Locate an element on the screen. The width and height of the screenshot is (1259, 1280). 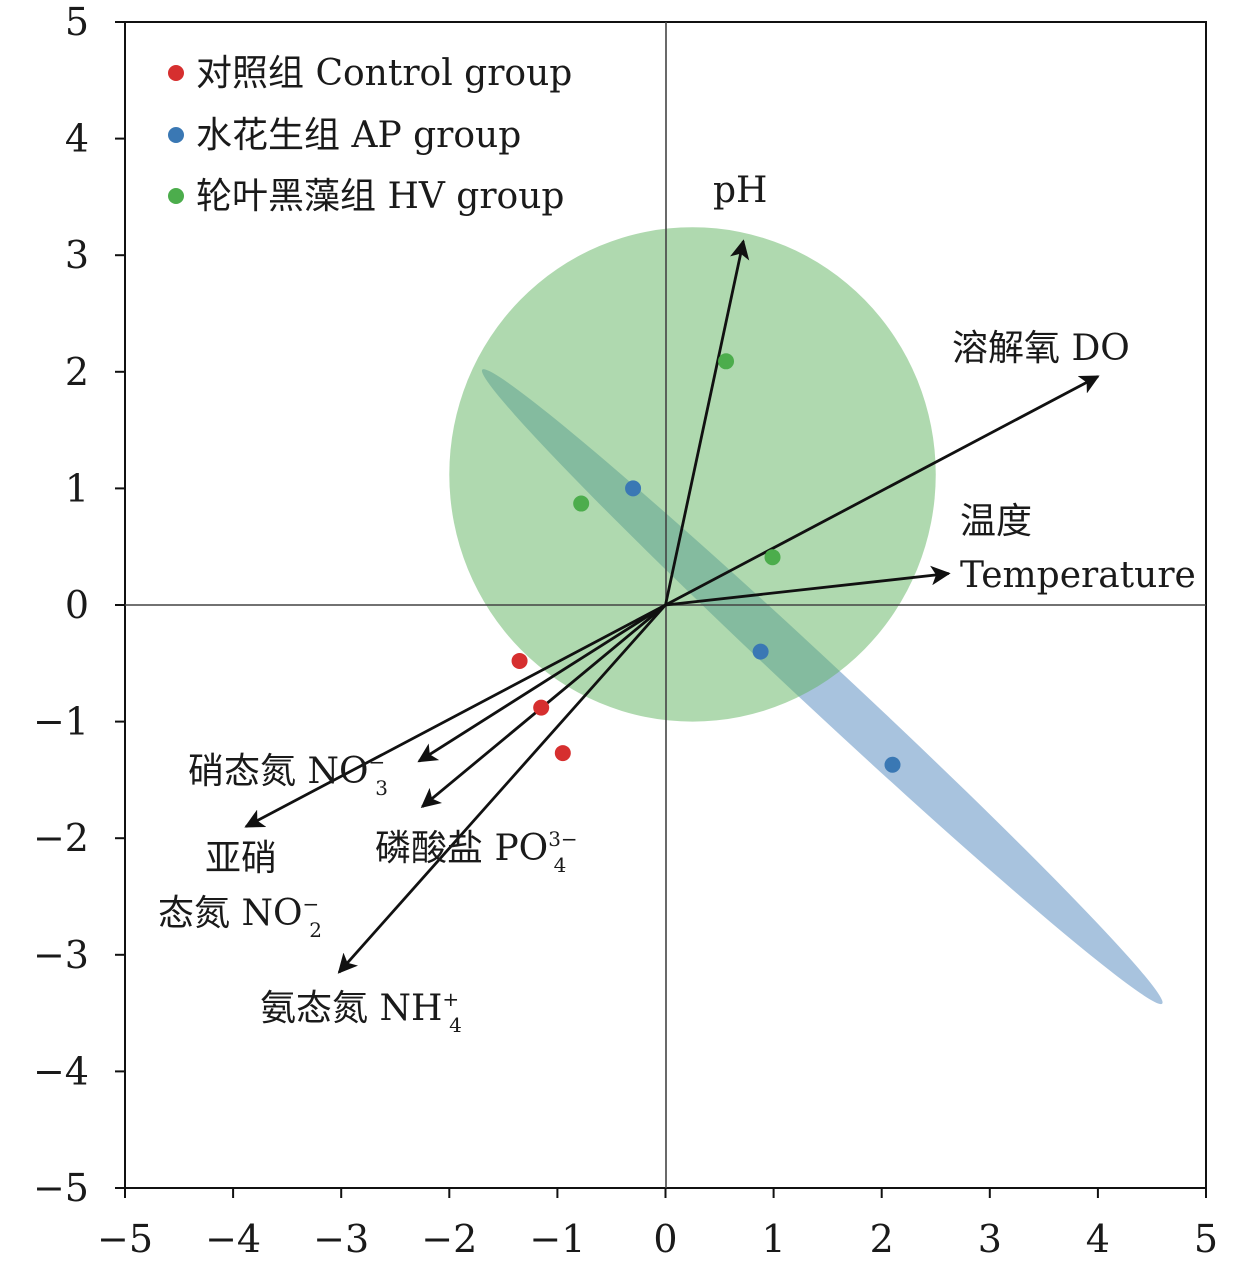
legend-item-ap: 水花生组 AP group is located at coordinates (344, 135).